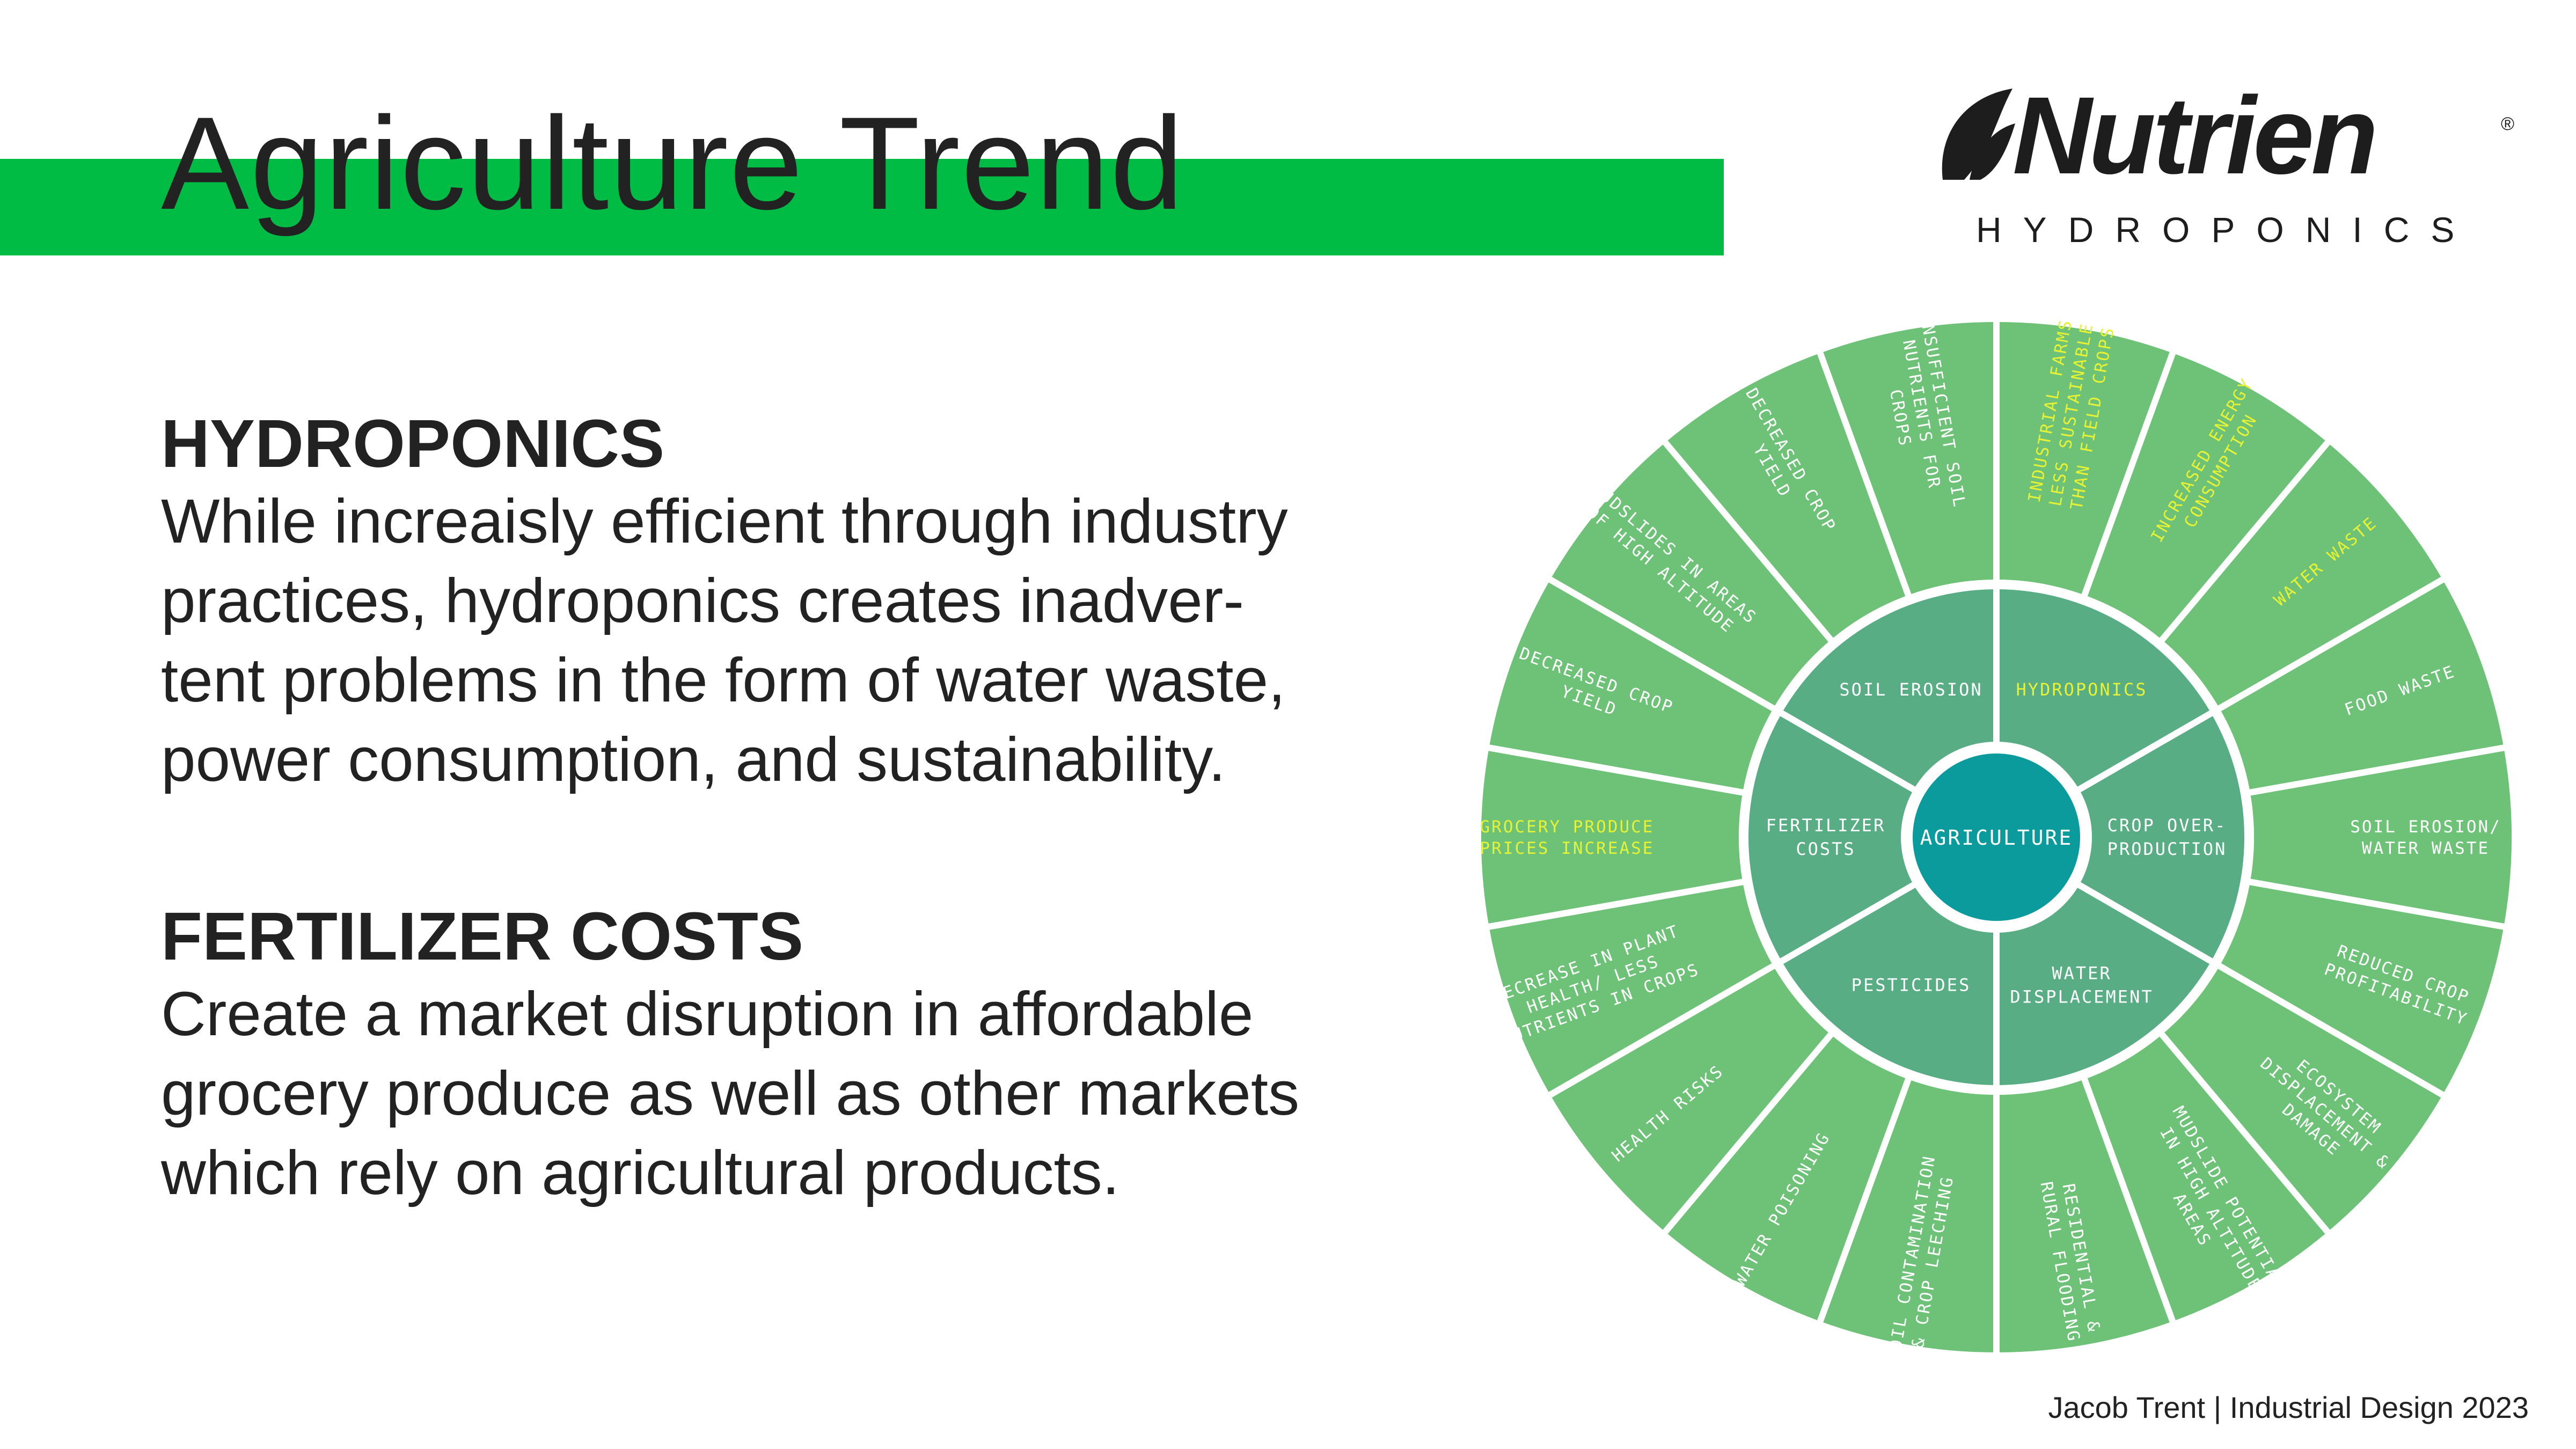 The height and width of the screenshot is (1449, 2576). Describe the element at coordinates (703, 600) in the screenshot. I see `section-body-line: practices, hydroponics creates inadver-` at that location.